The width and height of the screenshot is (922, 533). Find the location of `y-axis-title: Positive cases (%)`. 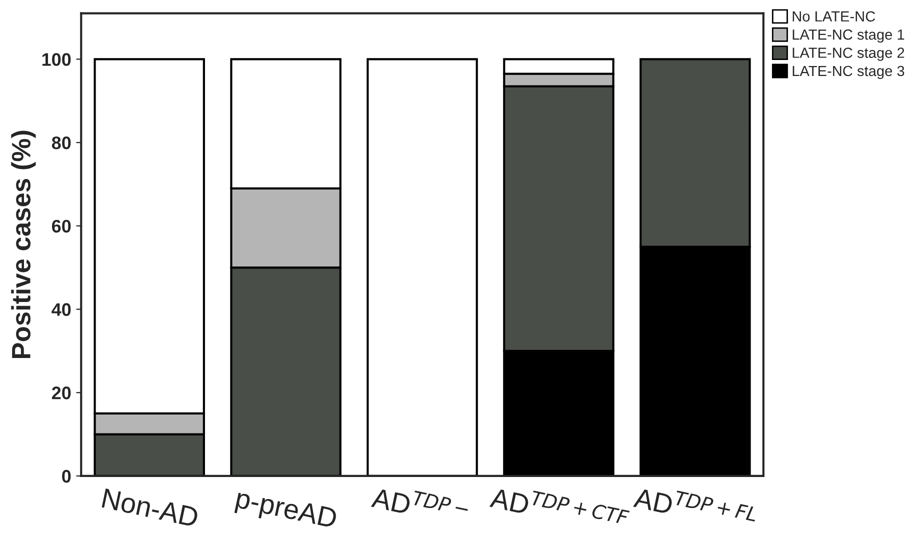

y-axis-title: Positive cases (%) is located at coordinates (23, 244).